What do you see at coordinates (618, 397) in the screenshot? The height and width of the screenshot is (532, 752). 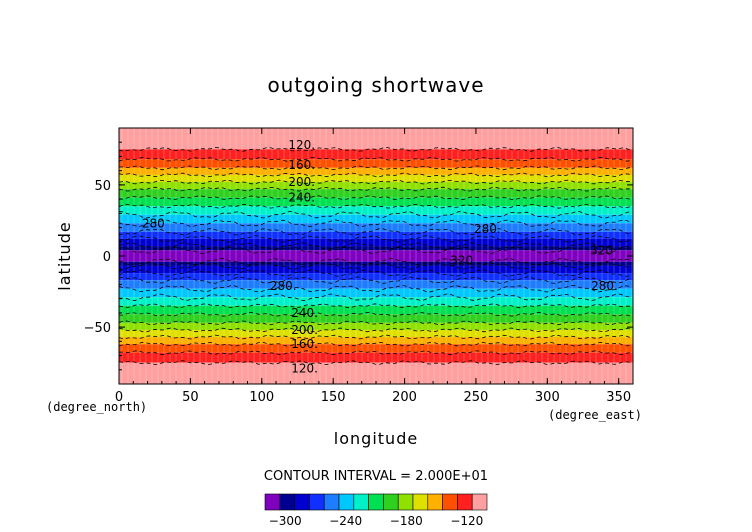 I see `x-tick-label: 350` at bounding box center [618, 397].